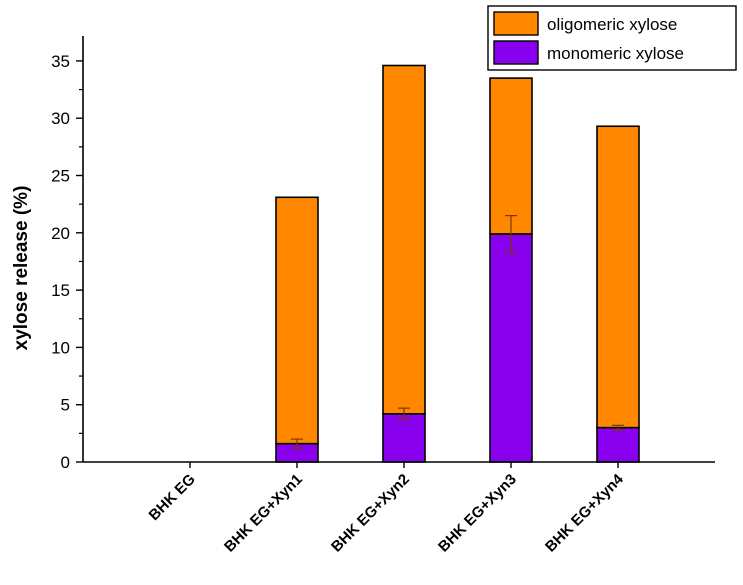  I want to click on y-tick-label-10: 10, so click(60, 347).